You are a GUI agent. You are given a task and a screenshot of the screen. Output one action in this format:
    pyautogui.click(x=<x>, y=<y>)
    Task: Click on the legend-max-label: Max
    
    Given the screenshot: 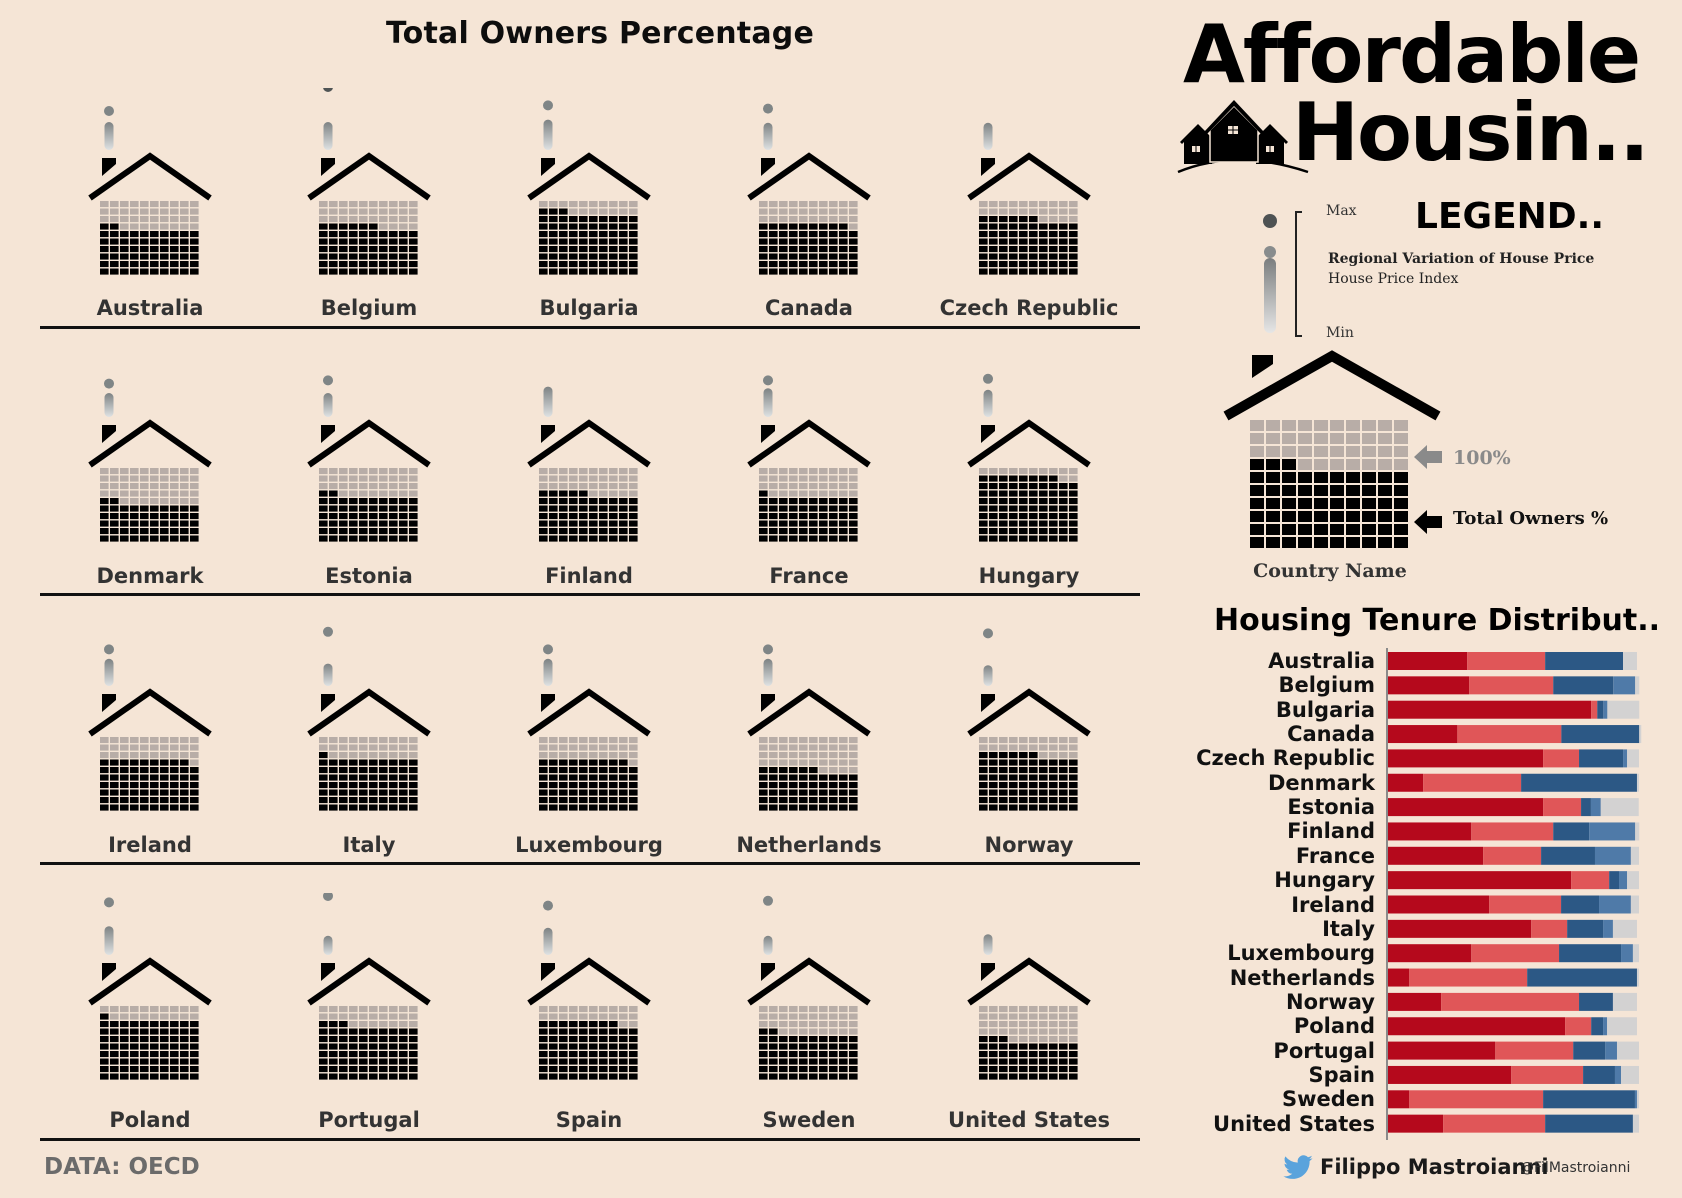 What is the action you would take?
    pyautogui.click(x=1341, y=211)
    